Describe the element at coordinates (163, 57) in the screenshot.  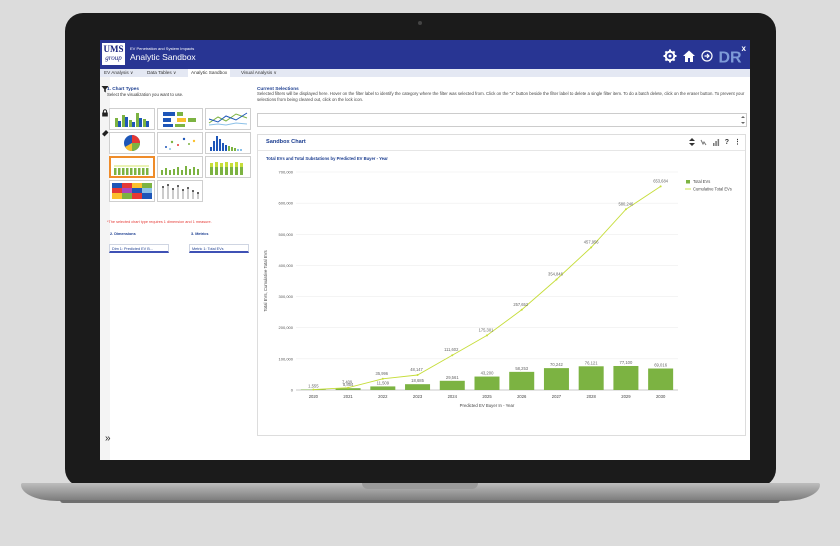
I see `app-title: Analytic Sandbox` at that location.